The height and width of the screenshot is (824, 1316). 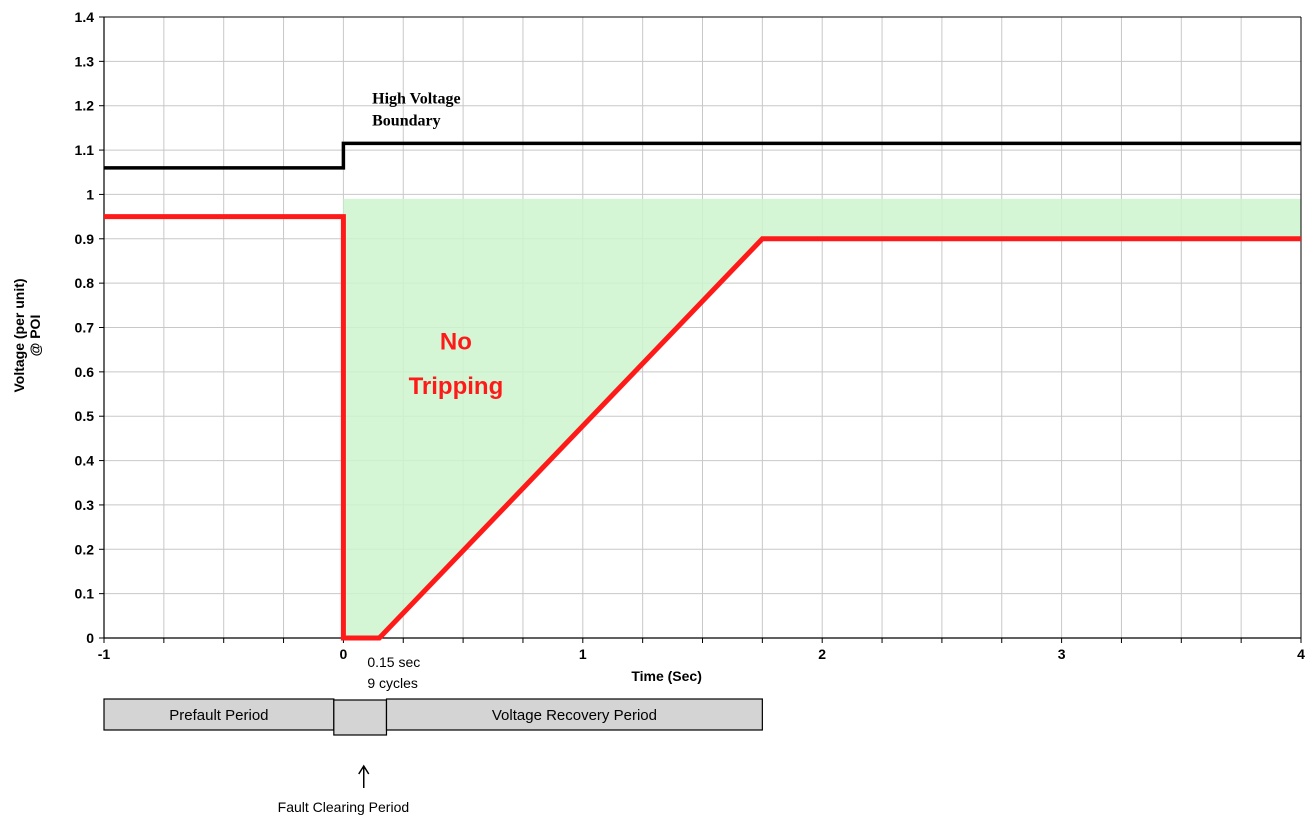 What do you see at coordinates (406, 121) in the screenshot?
I see `high-voltage-boundary-label-line-2: Boundary` at bounding box center [406, 121].